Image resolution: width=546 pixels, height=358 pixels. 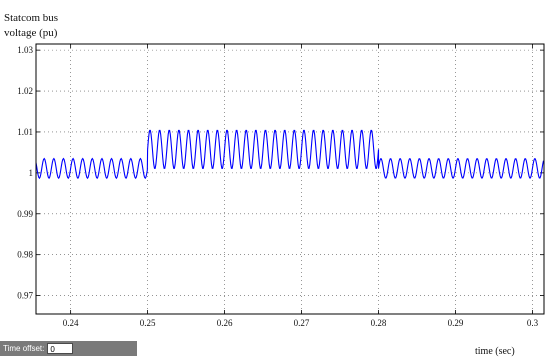 I want to click on y-tick-label: 1, so click(x=31, y=173).